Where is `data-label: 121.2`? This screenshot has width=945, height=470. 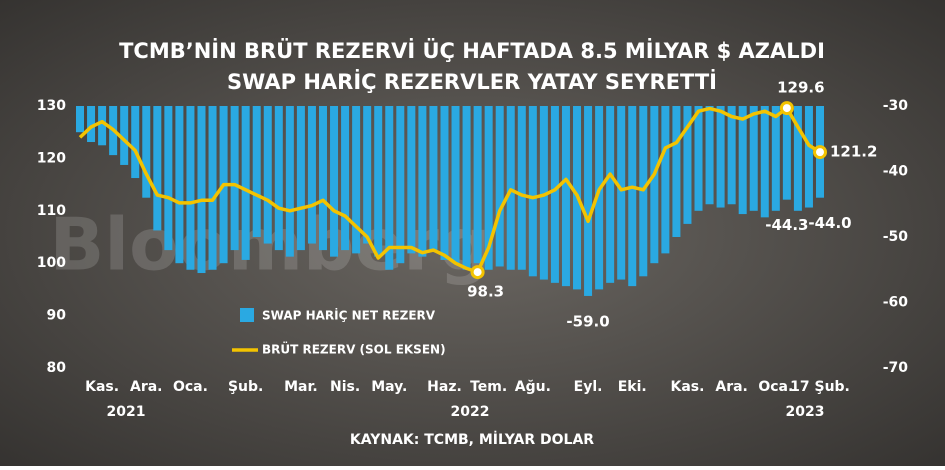 data-label: 121.2 is located at coordinates (853, 152).